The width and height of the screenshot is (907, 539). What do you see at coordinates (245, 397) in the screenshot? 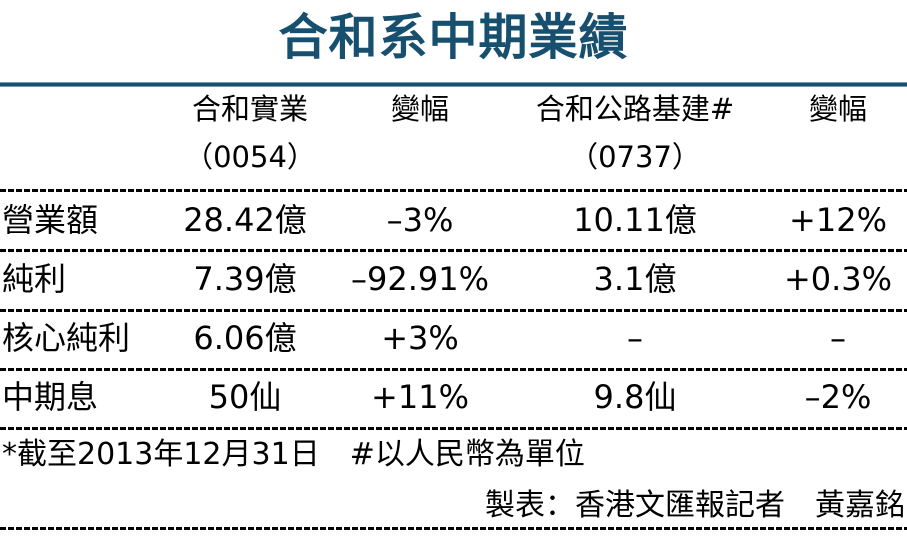
I see `table-cell: 50仙` at bounding box center [245, 397].